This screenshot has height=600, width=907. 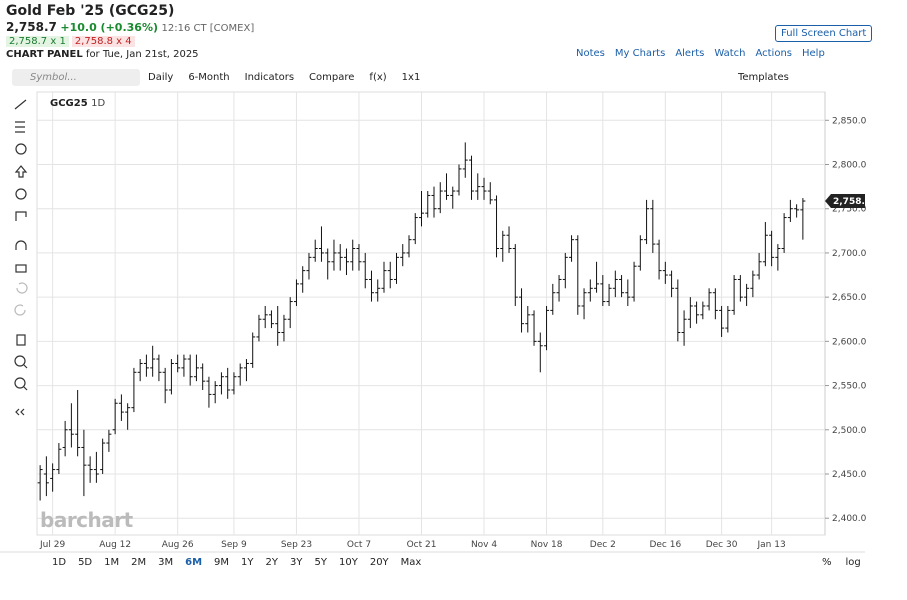 I want to click on interval: 1D, so click(x=98, y=103).